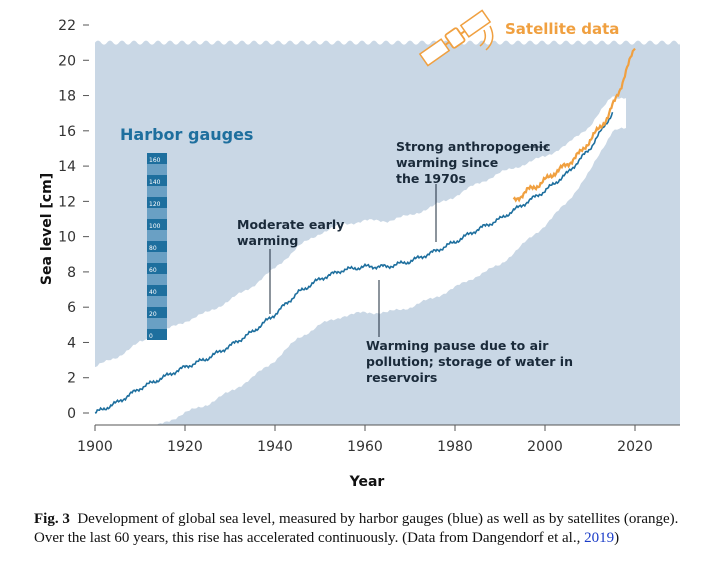 This screenshot has height=572, width=711. I want to click on legend-harbor-gauges: Harbor gauges, so click(186, 134).